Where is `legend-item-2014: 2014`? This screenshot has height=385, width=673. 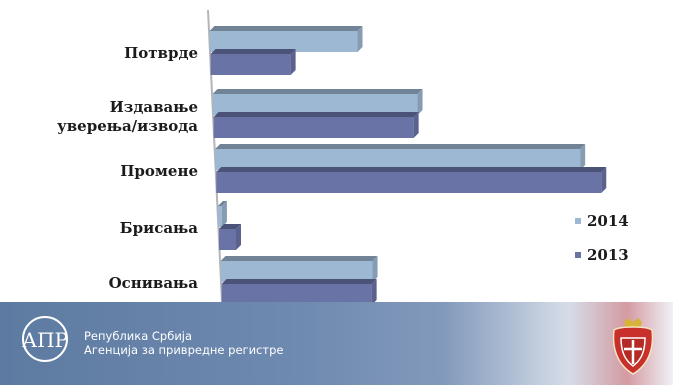 legend-item-2014: 2014 is located at coordinates (602, 221).